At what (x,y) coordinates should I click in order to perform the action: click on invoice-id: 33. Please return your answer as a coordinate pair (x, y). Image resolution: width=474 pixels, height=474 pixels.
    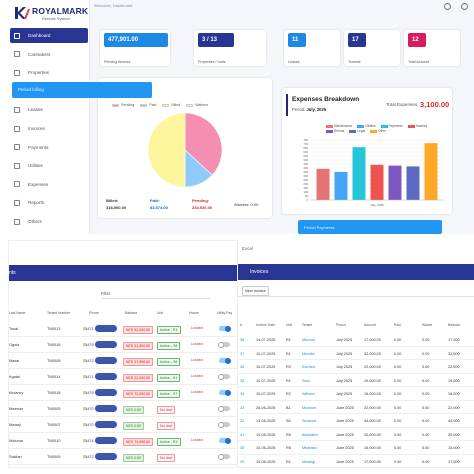
    Looking at the image, I should click on (242, 407).